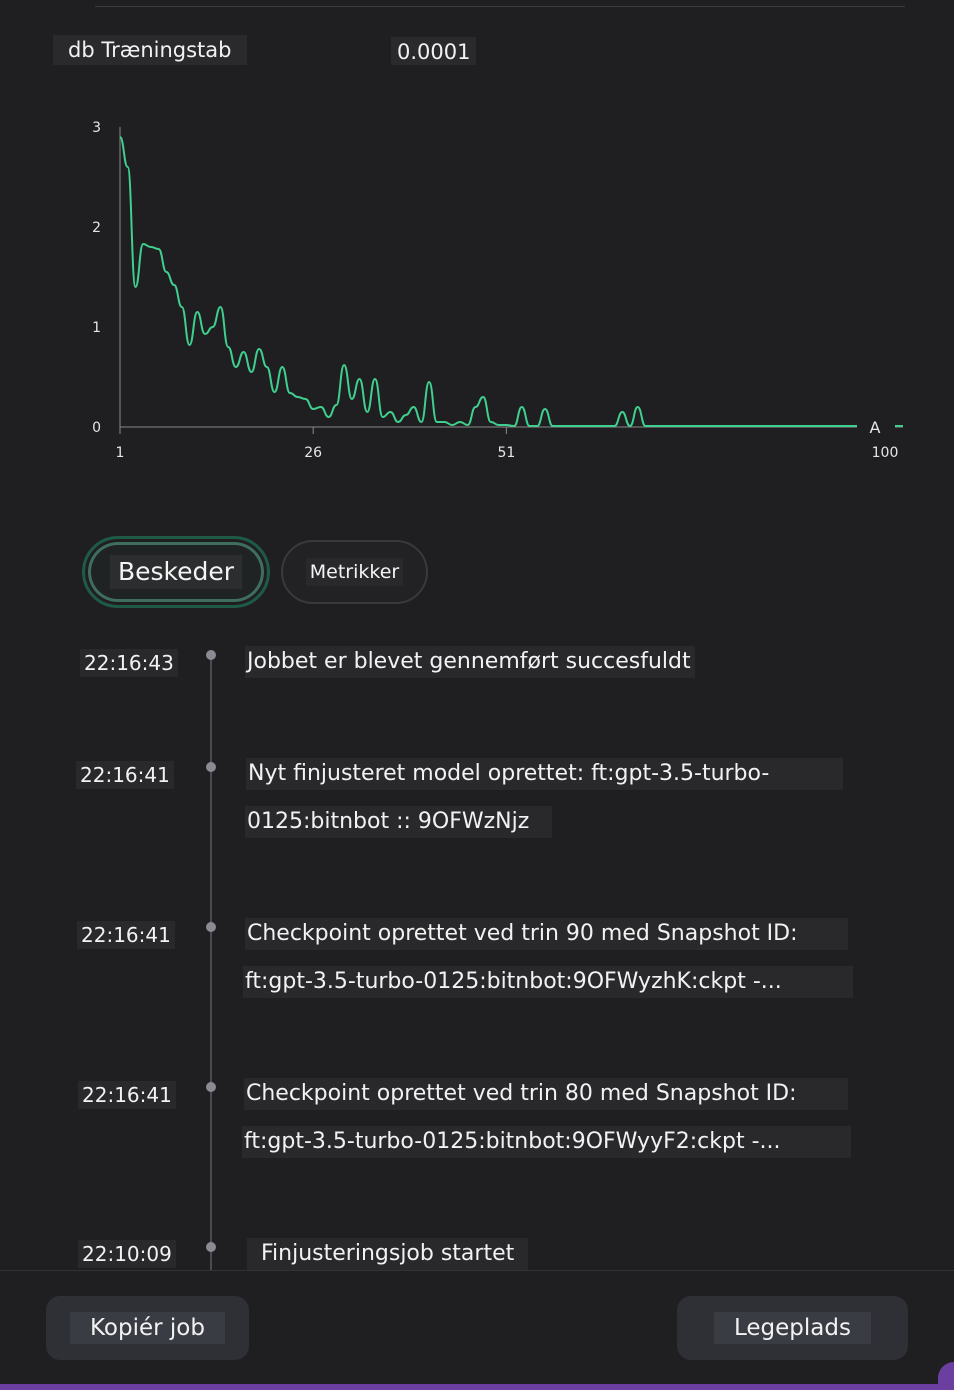 The height and width of the screenshot is (1390, 954). Describe the element at coordinates (120, 453) in the screenshot. I see `x-tick-label: 1` at that location.